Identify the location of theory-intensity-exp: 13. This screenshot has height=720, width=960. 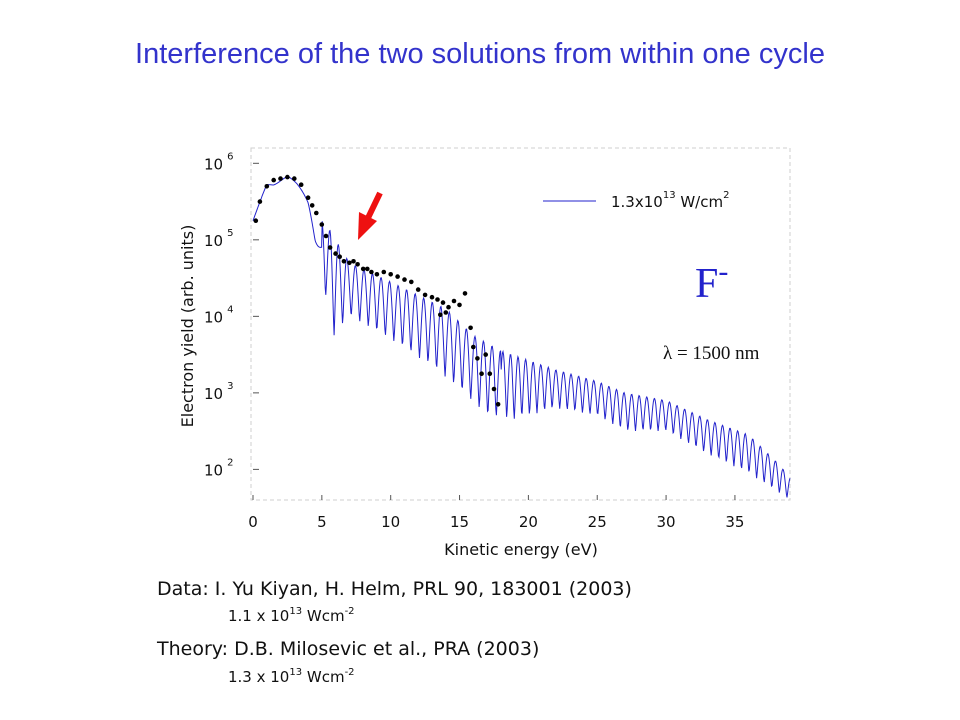
(296, 672).